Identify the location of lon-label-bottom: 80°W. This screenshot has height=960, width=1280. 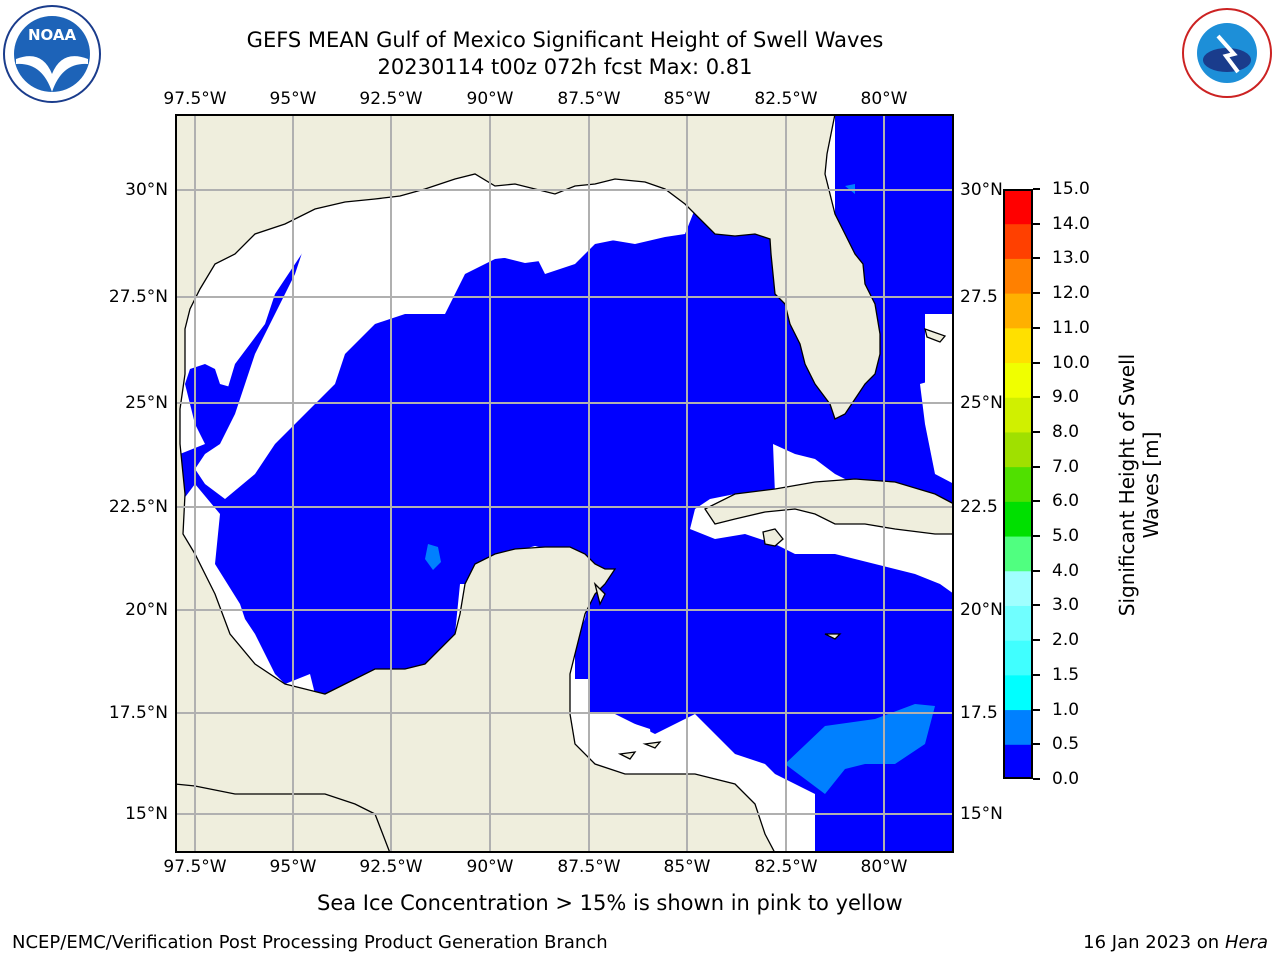
(884, 867).